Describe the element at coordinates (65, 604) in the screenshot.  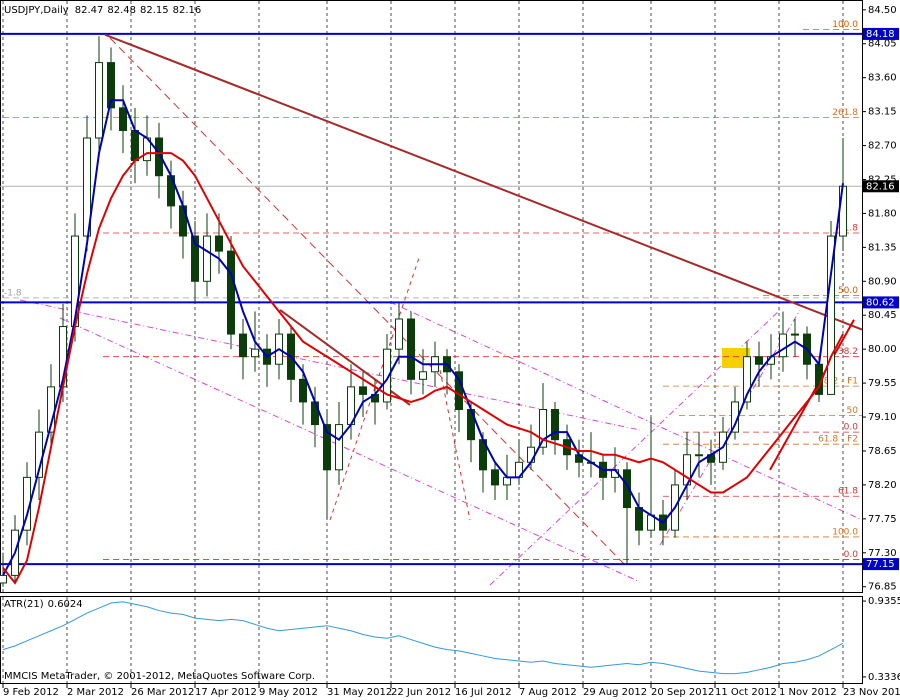
I see `indicator-value: 0.6024` at that location.